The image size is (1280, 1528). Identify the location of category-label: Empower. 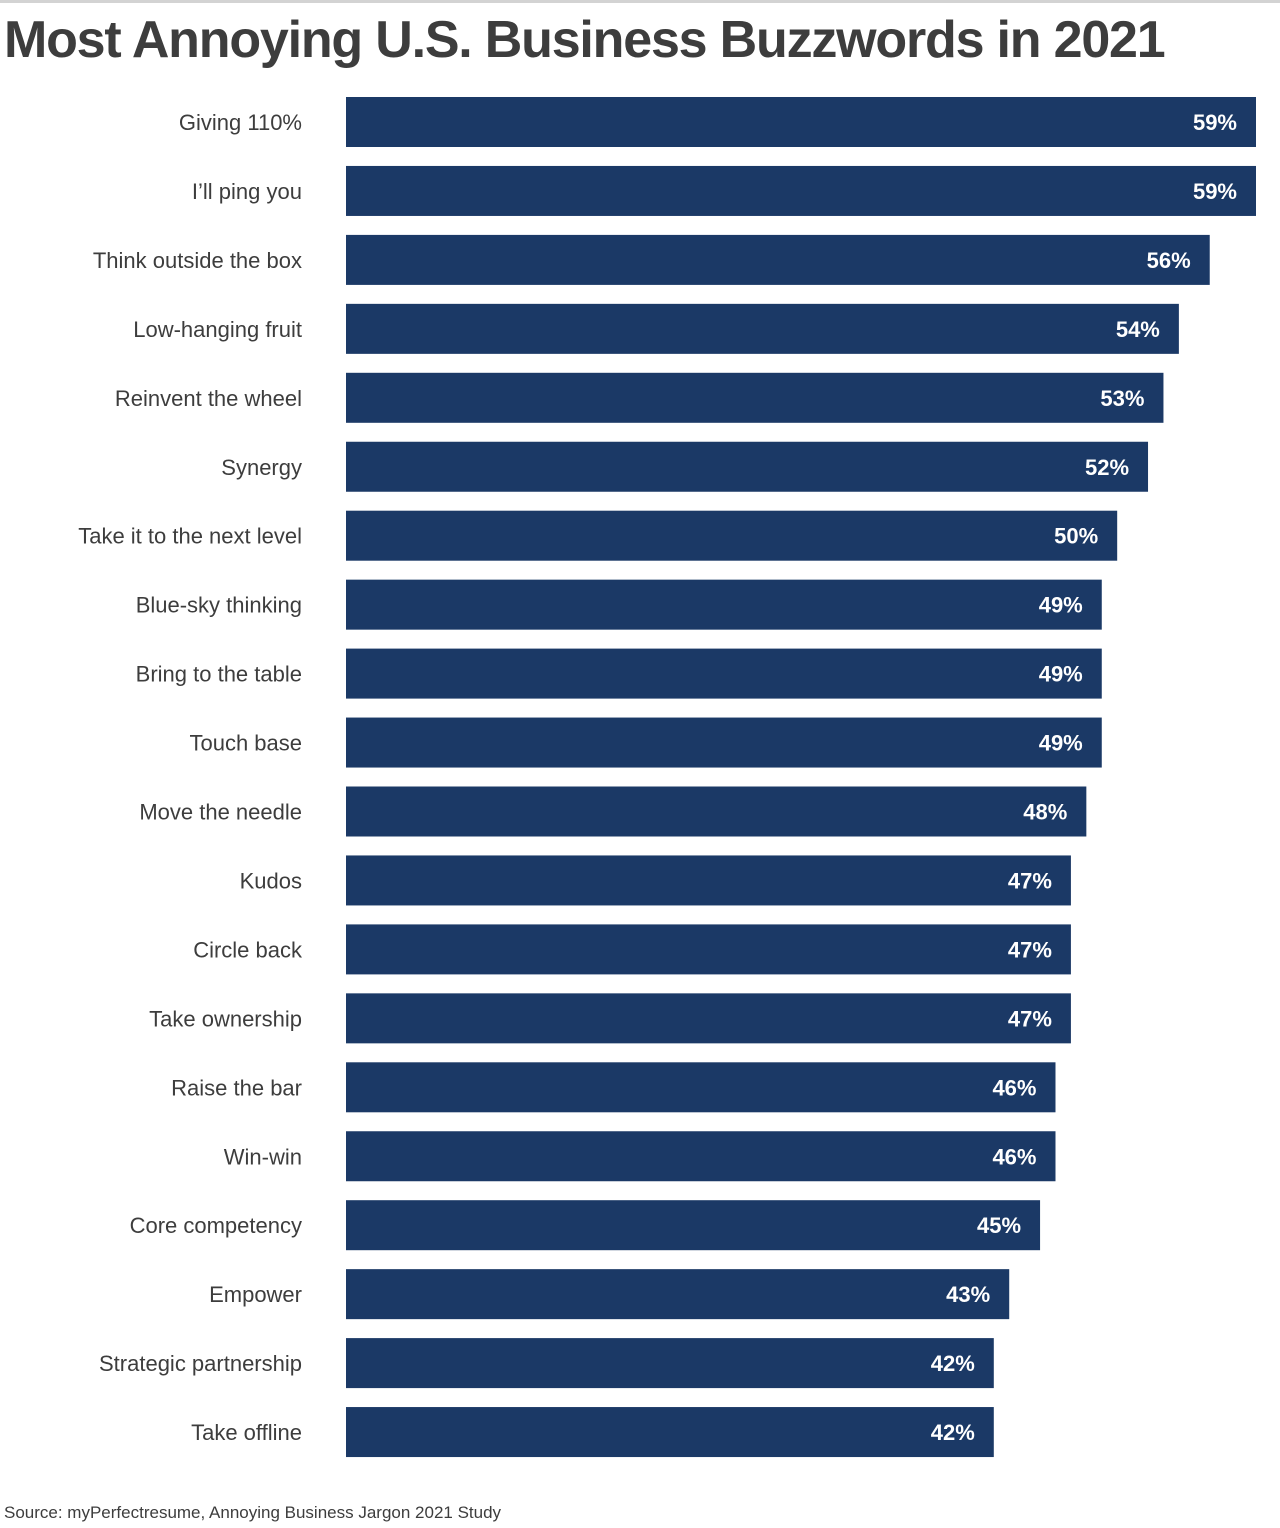
(255, 1294).